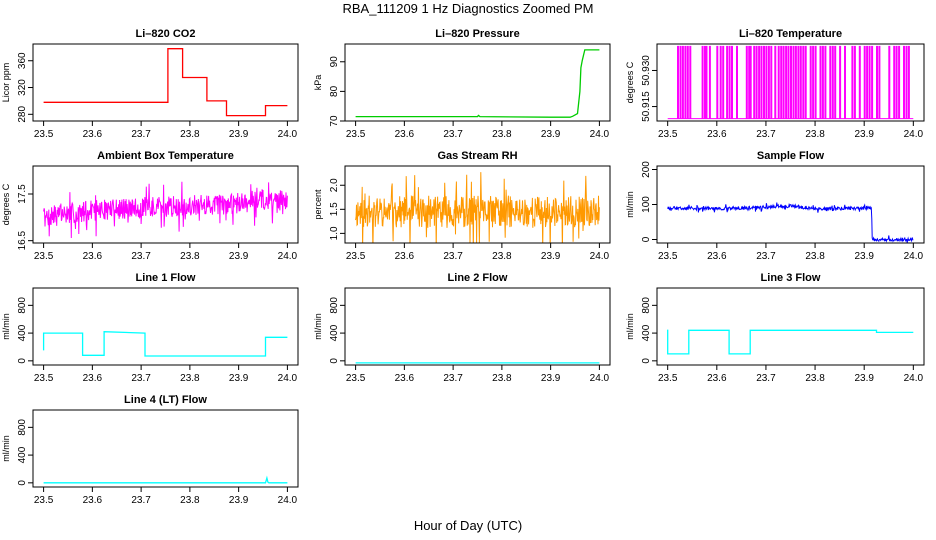 This screenshot has width=936, height=540. I want to click on y-tick-label: 100, so click(646, 204).